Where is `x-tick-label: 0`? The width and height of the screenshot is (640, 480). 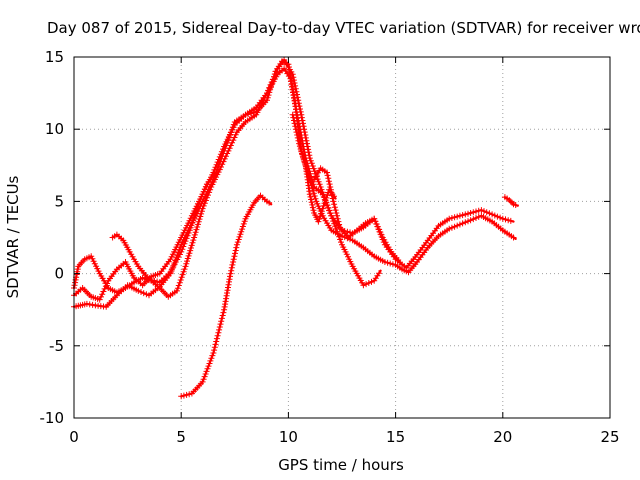
x-tick-label: 0 is located at coordinates (74, 437).